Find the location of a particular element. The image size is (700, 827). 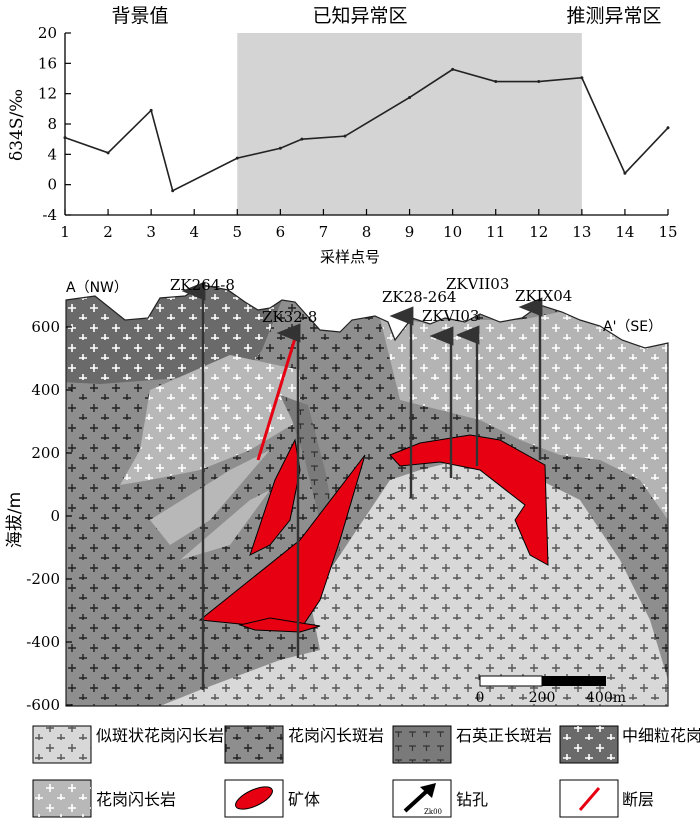

x-tick-label: 13 is located at coordinates (581, 232).